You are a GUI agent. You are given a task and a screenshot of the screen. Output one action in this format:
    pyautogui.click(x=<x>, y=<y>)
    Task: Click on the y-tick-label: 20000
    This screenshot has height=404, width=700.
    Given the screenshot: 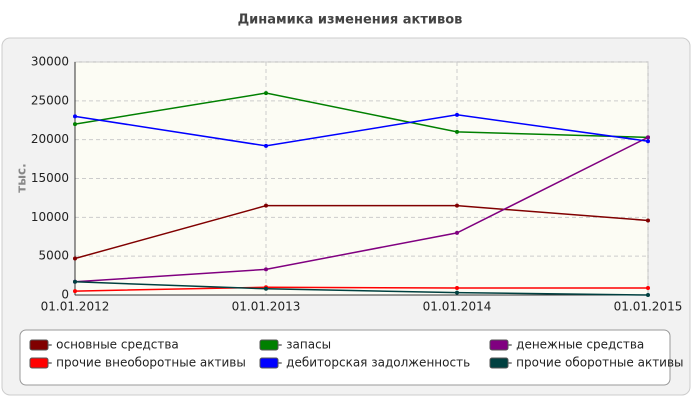 What is the action you would take?
    pyautogui.click(x=50, y=139)
    